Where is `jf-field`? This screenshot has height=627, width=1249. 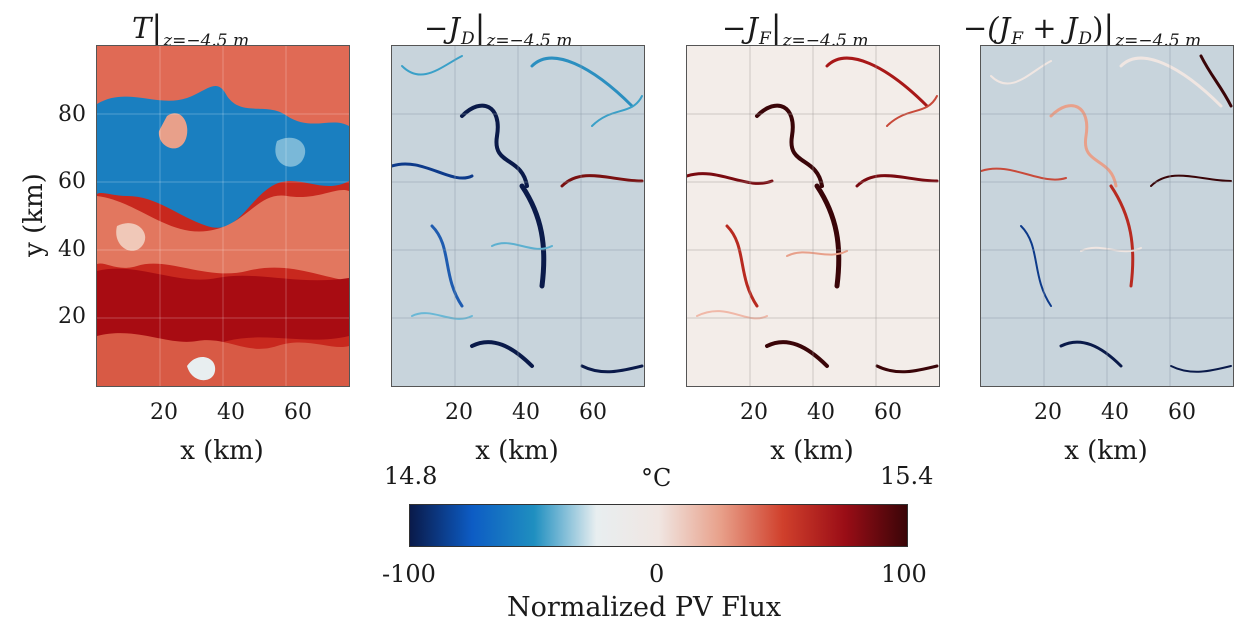 jf-field is located at coordinates (813, 216).